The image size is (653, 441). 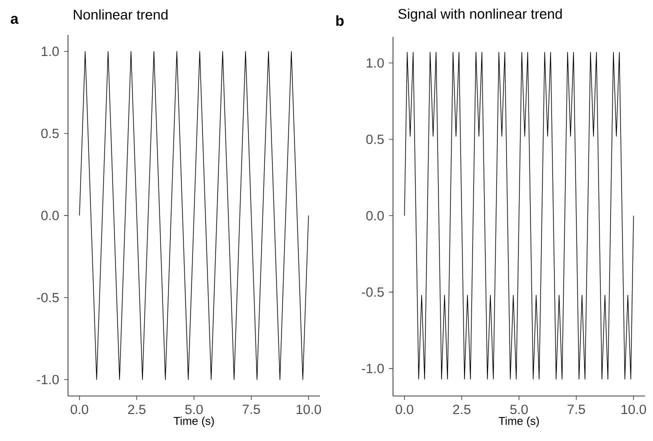 What do you see at coordinates (480, 15) in the screenshot?
I see `chart-title: Signal with nonlinear trend` at bounding box center [480, 15].